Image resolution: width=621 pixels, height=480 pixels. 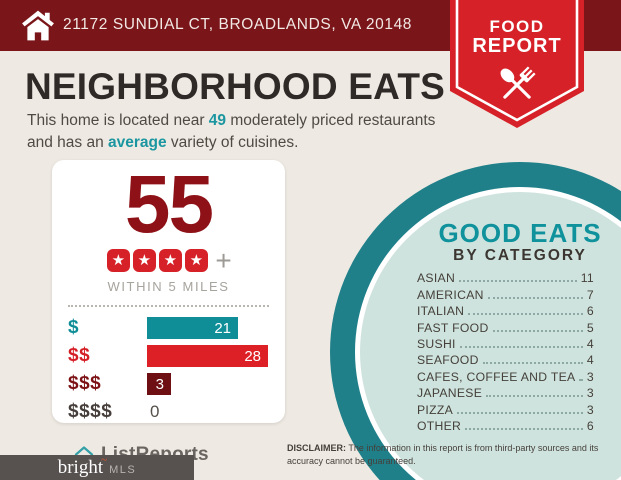 What do you see at coordinates (505, 343) in the screenshot?
I see `category-row: SUSHI 4` at bounding box center [505, 343].